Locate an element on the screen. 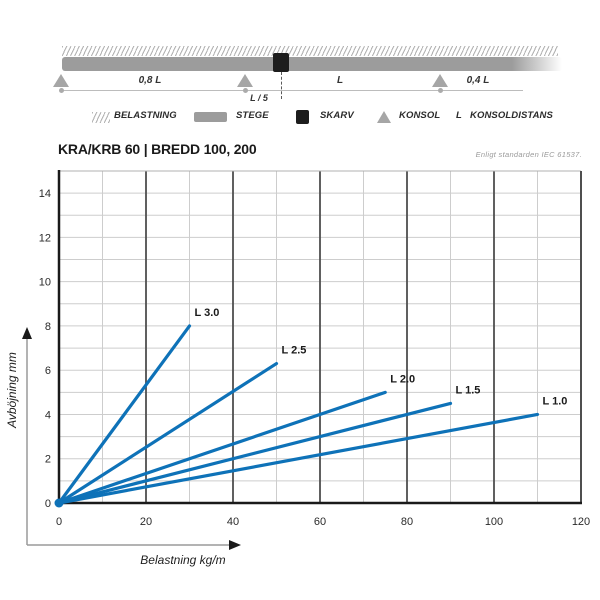 Image resolution: width=600 pixels, height=600 pixels. y-tick-label: 0 is located at coordinates (48, 504).